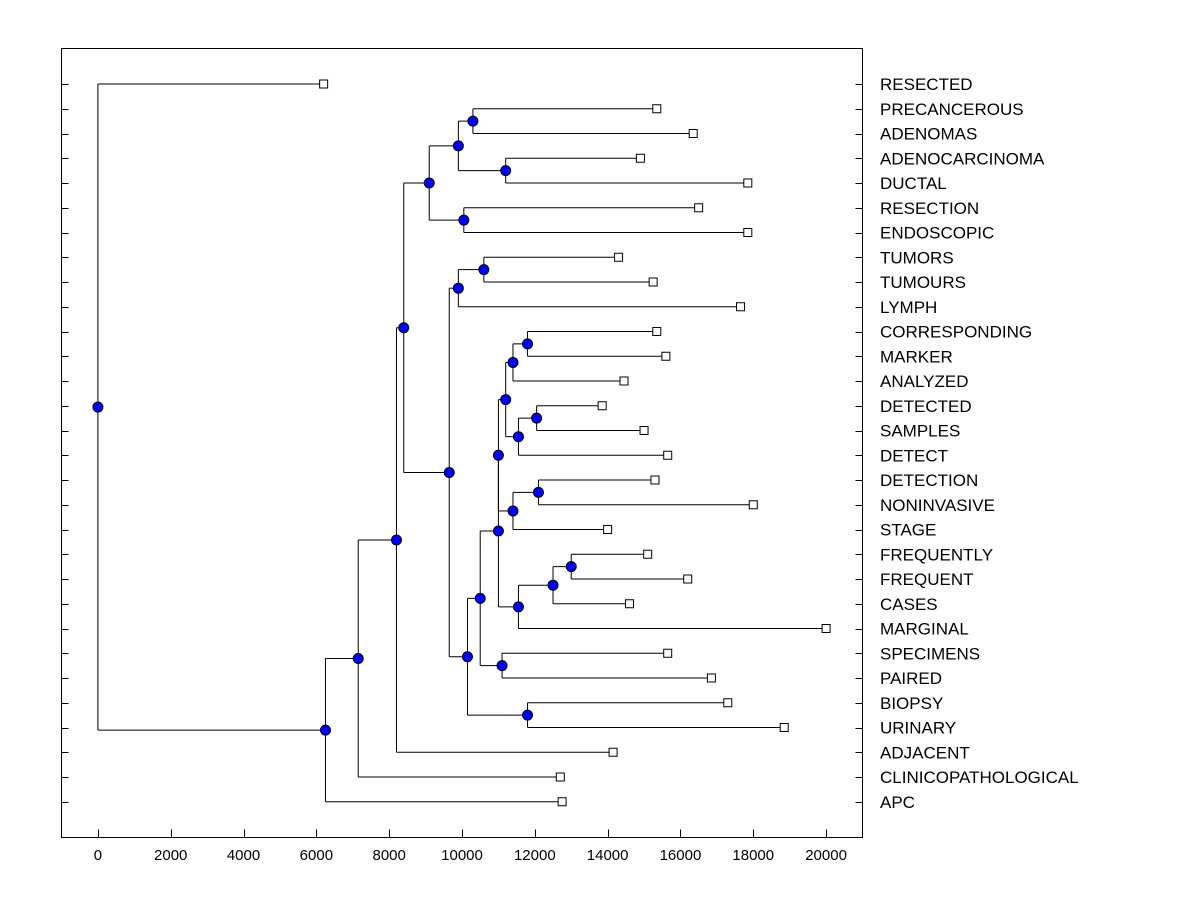 Image resolution: width=1200 pixels, height=900 pixels. I want to click on leaf-label: CASES, so click(909, 604).